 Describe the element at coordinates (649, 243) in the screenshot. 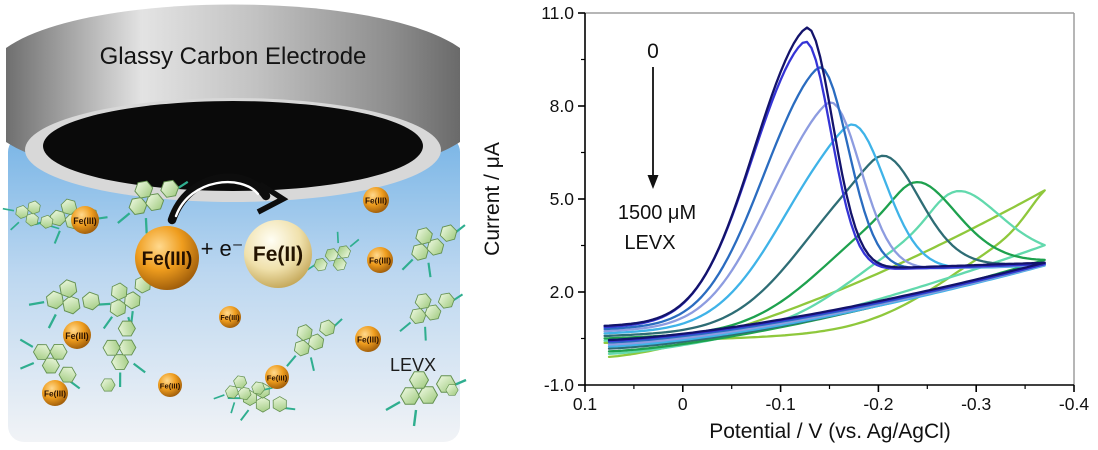

I see `annotation-analyte-label: LEVX` at that location.